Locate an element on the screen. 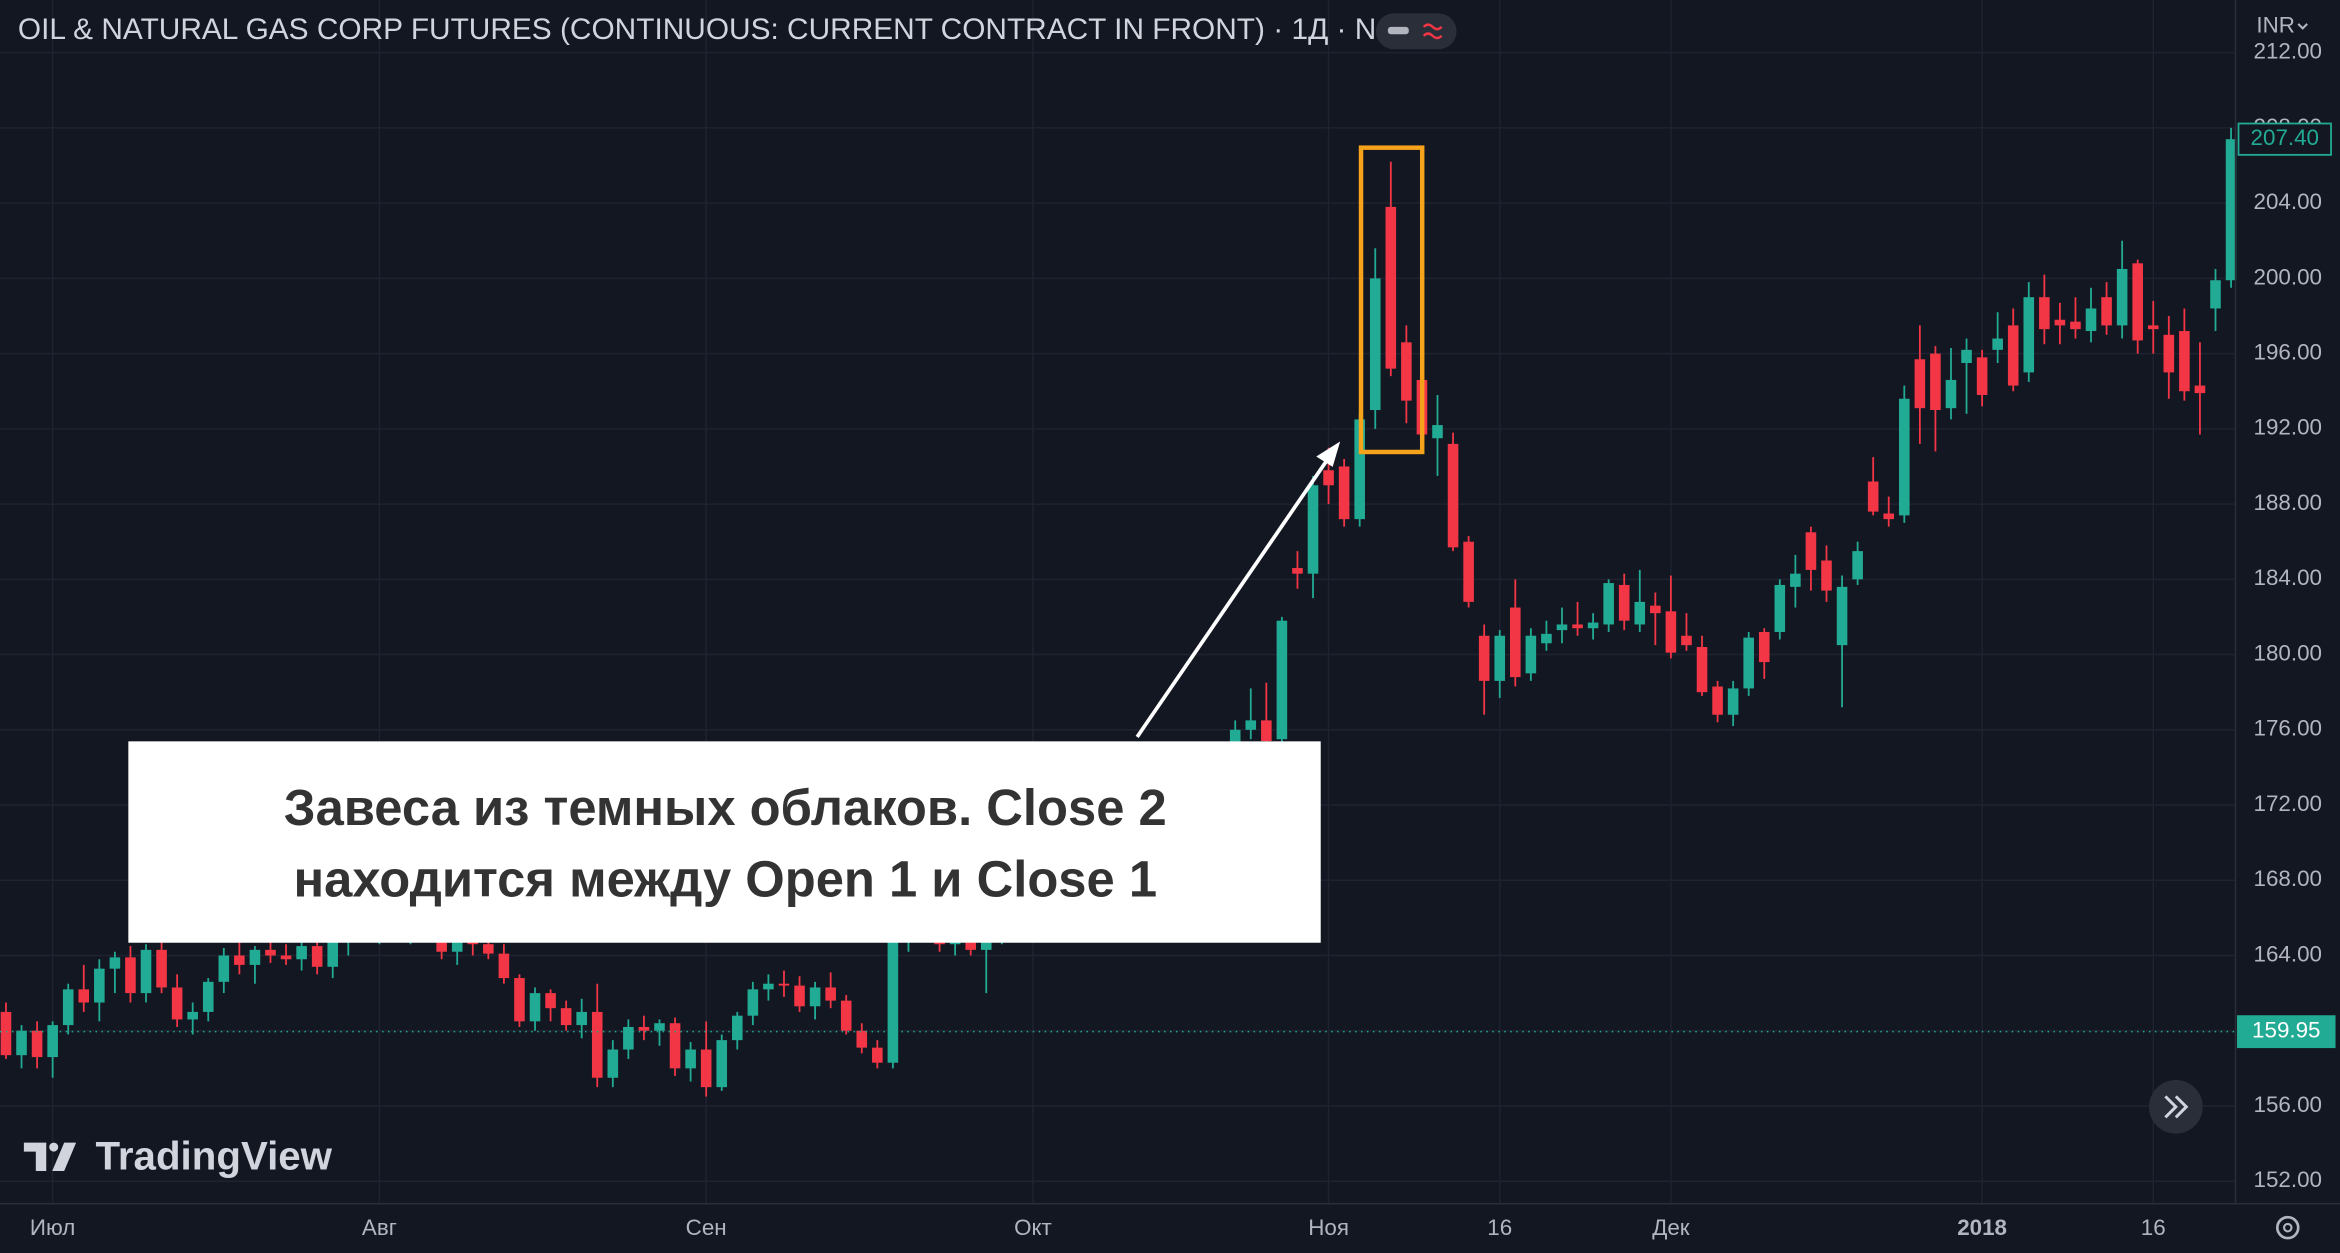 This screenshot has width=2340, height=1253. y-tick-label: 212.00 is located at coordinates (2288, 51).